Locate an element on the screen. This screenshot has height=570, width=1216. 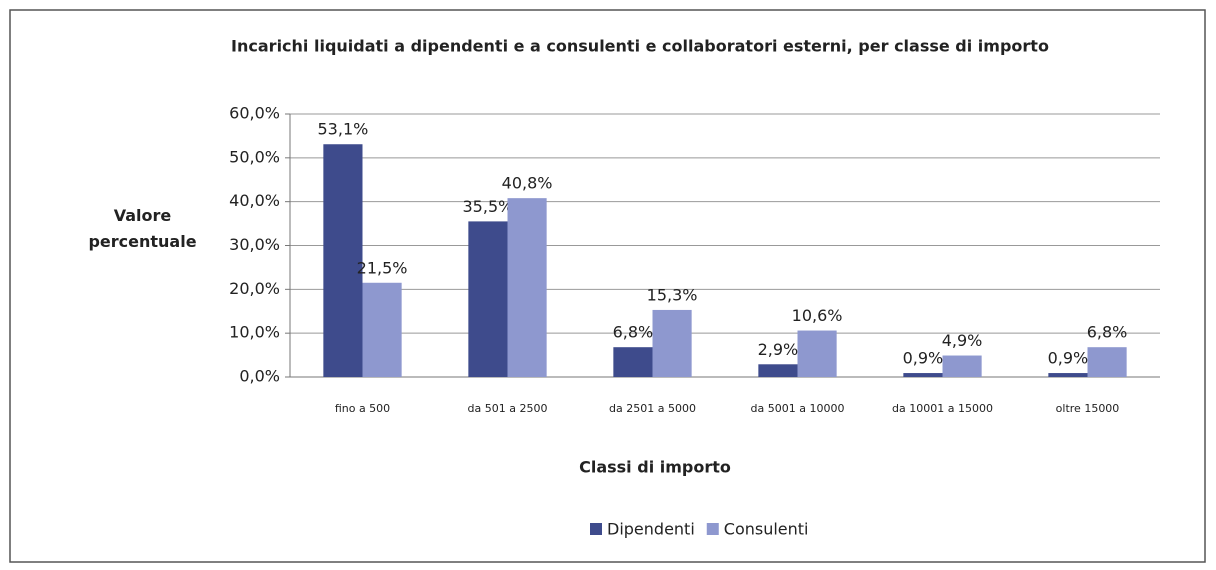
value-label: 35,5% is located at coordinates (488, 206).